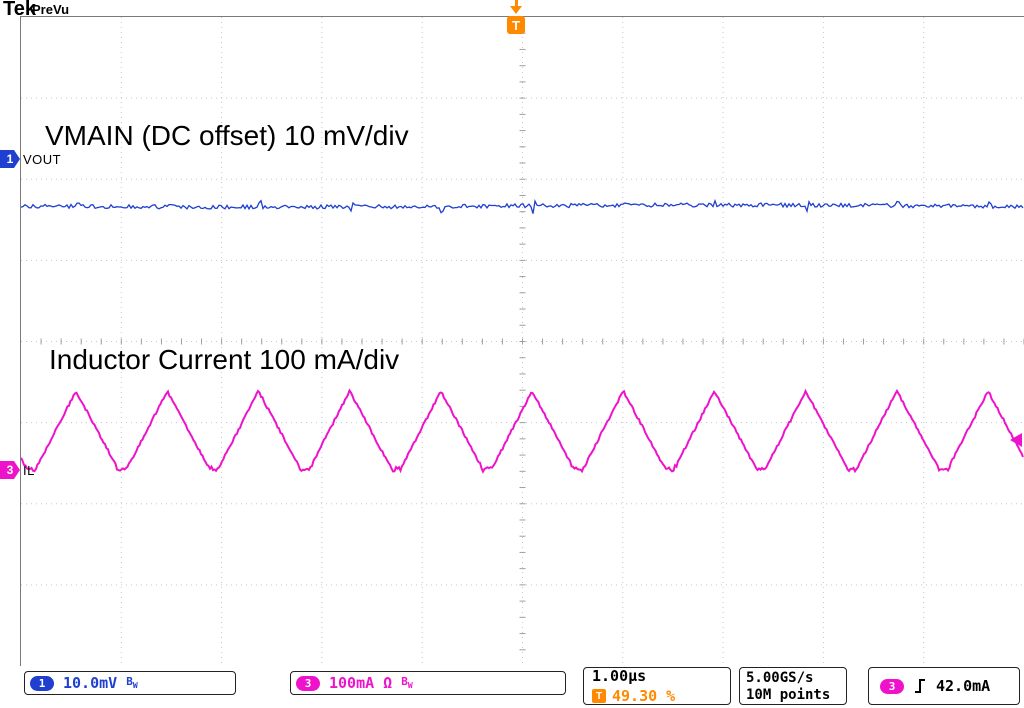  What do you see at coordinates (224, 359) in the screenshot?
I see `ch3-annotation: Inductor Current 100 mA/div` at bounding box center [224, 359].